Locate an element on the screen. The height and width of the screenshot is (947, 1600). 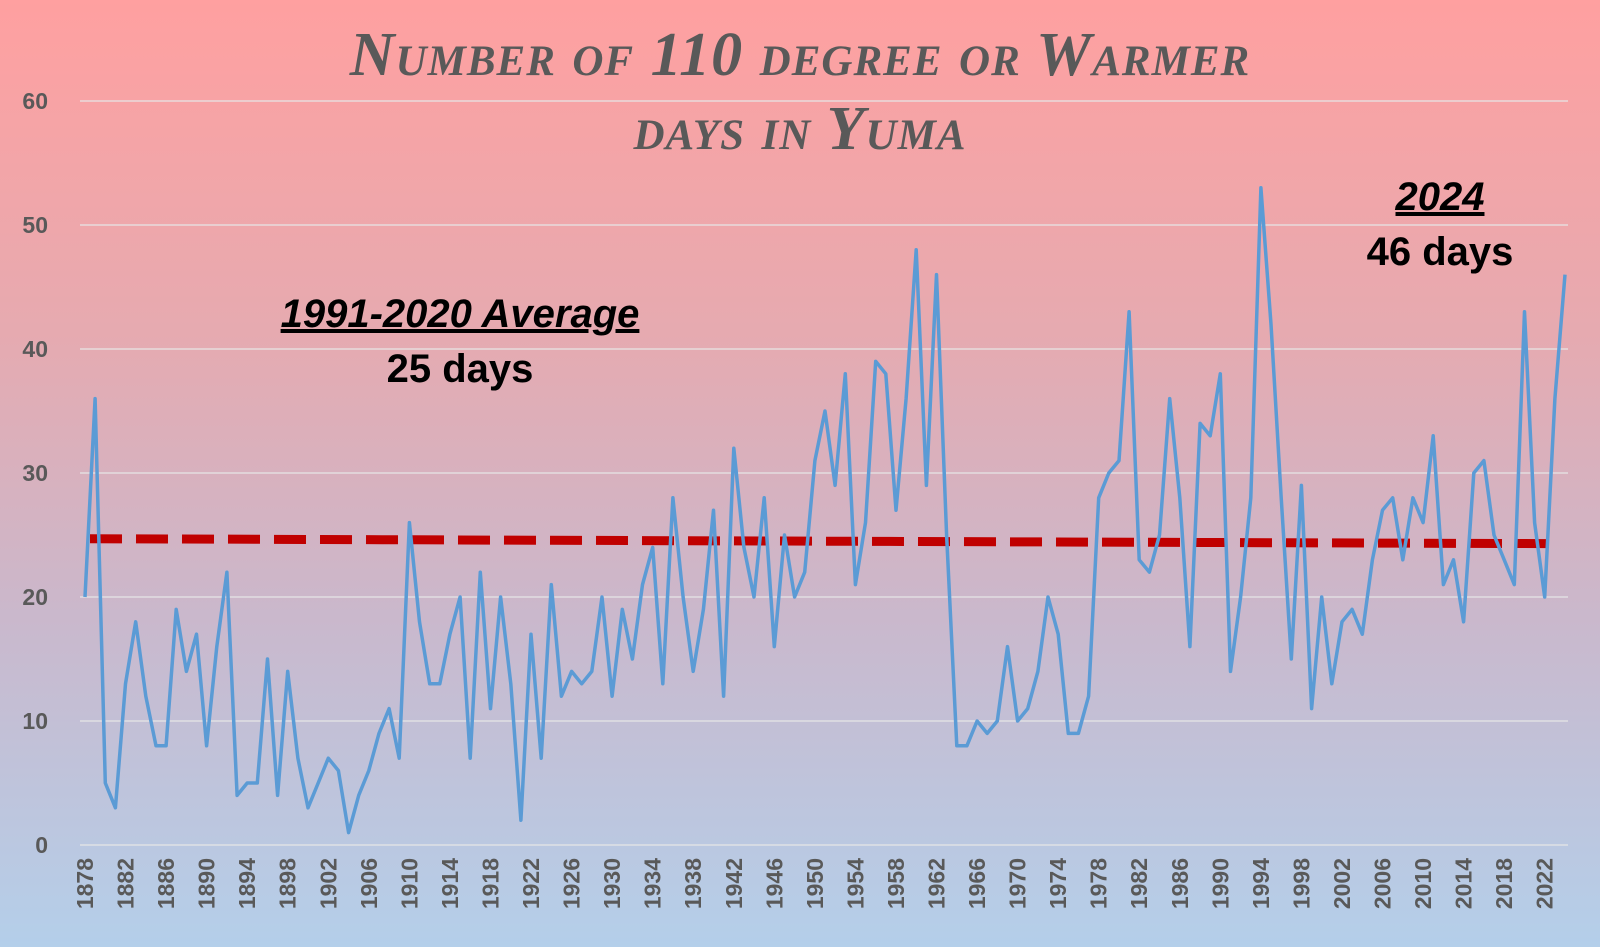
x-tick-label-1986: 1986 is located at coordinates (1180, 883).